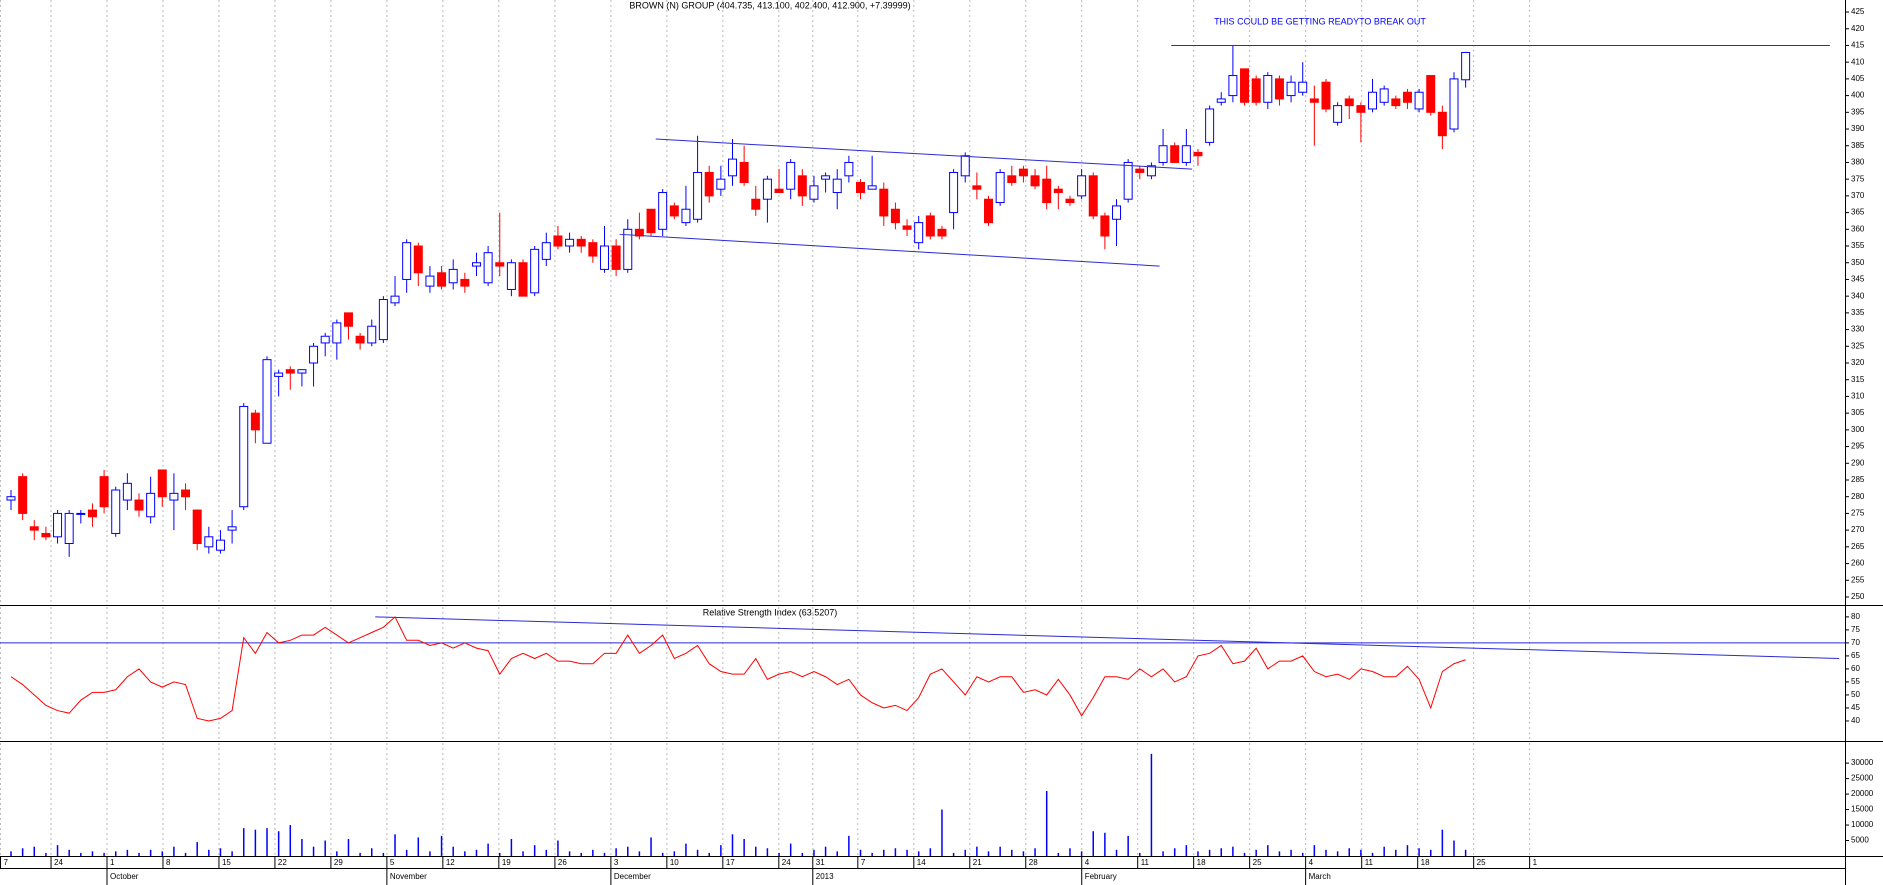 The image size is (1883, 885). I want to click on x-tick-label: 28, so click(1033, 862).